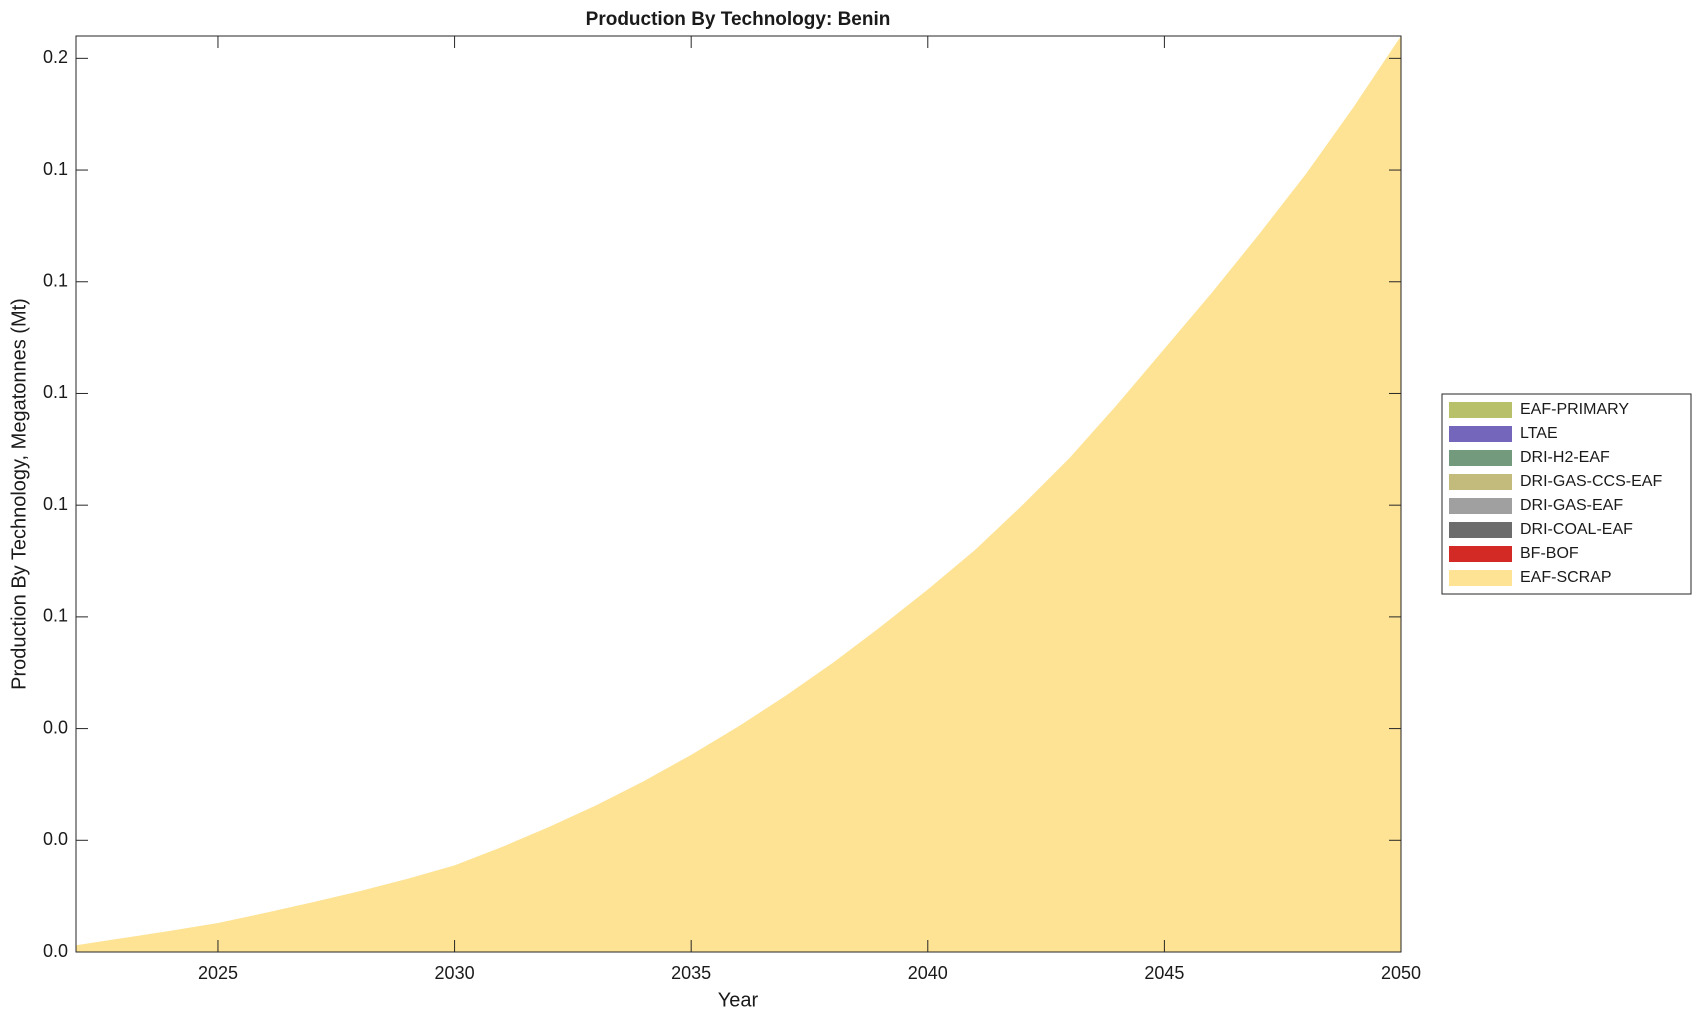 The width and height of the screenshot is (1703, 1020). What do you see at coordinates (455, 973) in the screenshot?
I see `x-tick-label: 2030` at bounding box center [455, 973].